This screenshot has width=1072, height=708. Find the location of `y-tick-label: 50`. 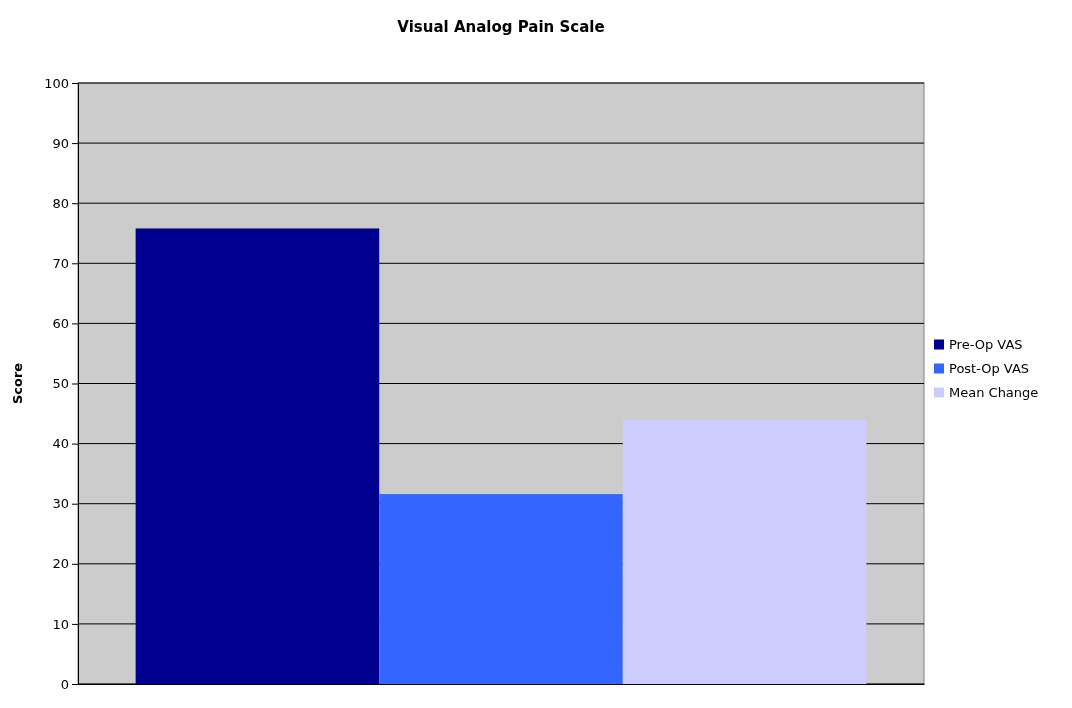

y-tick-label: 50 is located at coordinates (60, 384).